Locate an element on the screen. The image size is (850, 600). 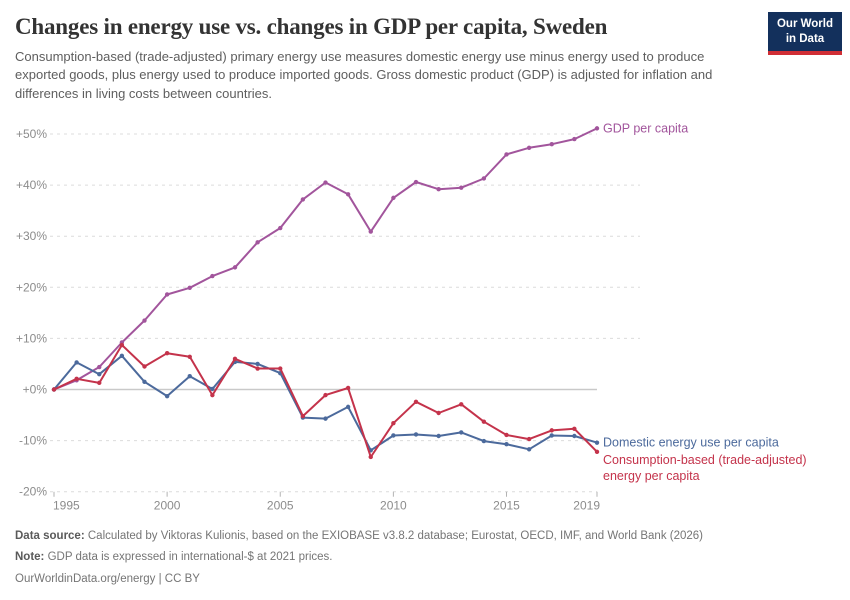
x-axis-label: 2000 is located at coordinates (167, 506).